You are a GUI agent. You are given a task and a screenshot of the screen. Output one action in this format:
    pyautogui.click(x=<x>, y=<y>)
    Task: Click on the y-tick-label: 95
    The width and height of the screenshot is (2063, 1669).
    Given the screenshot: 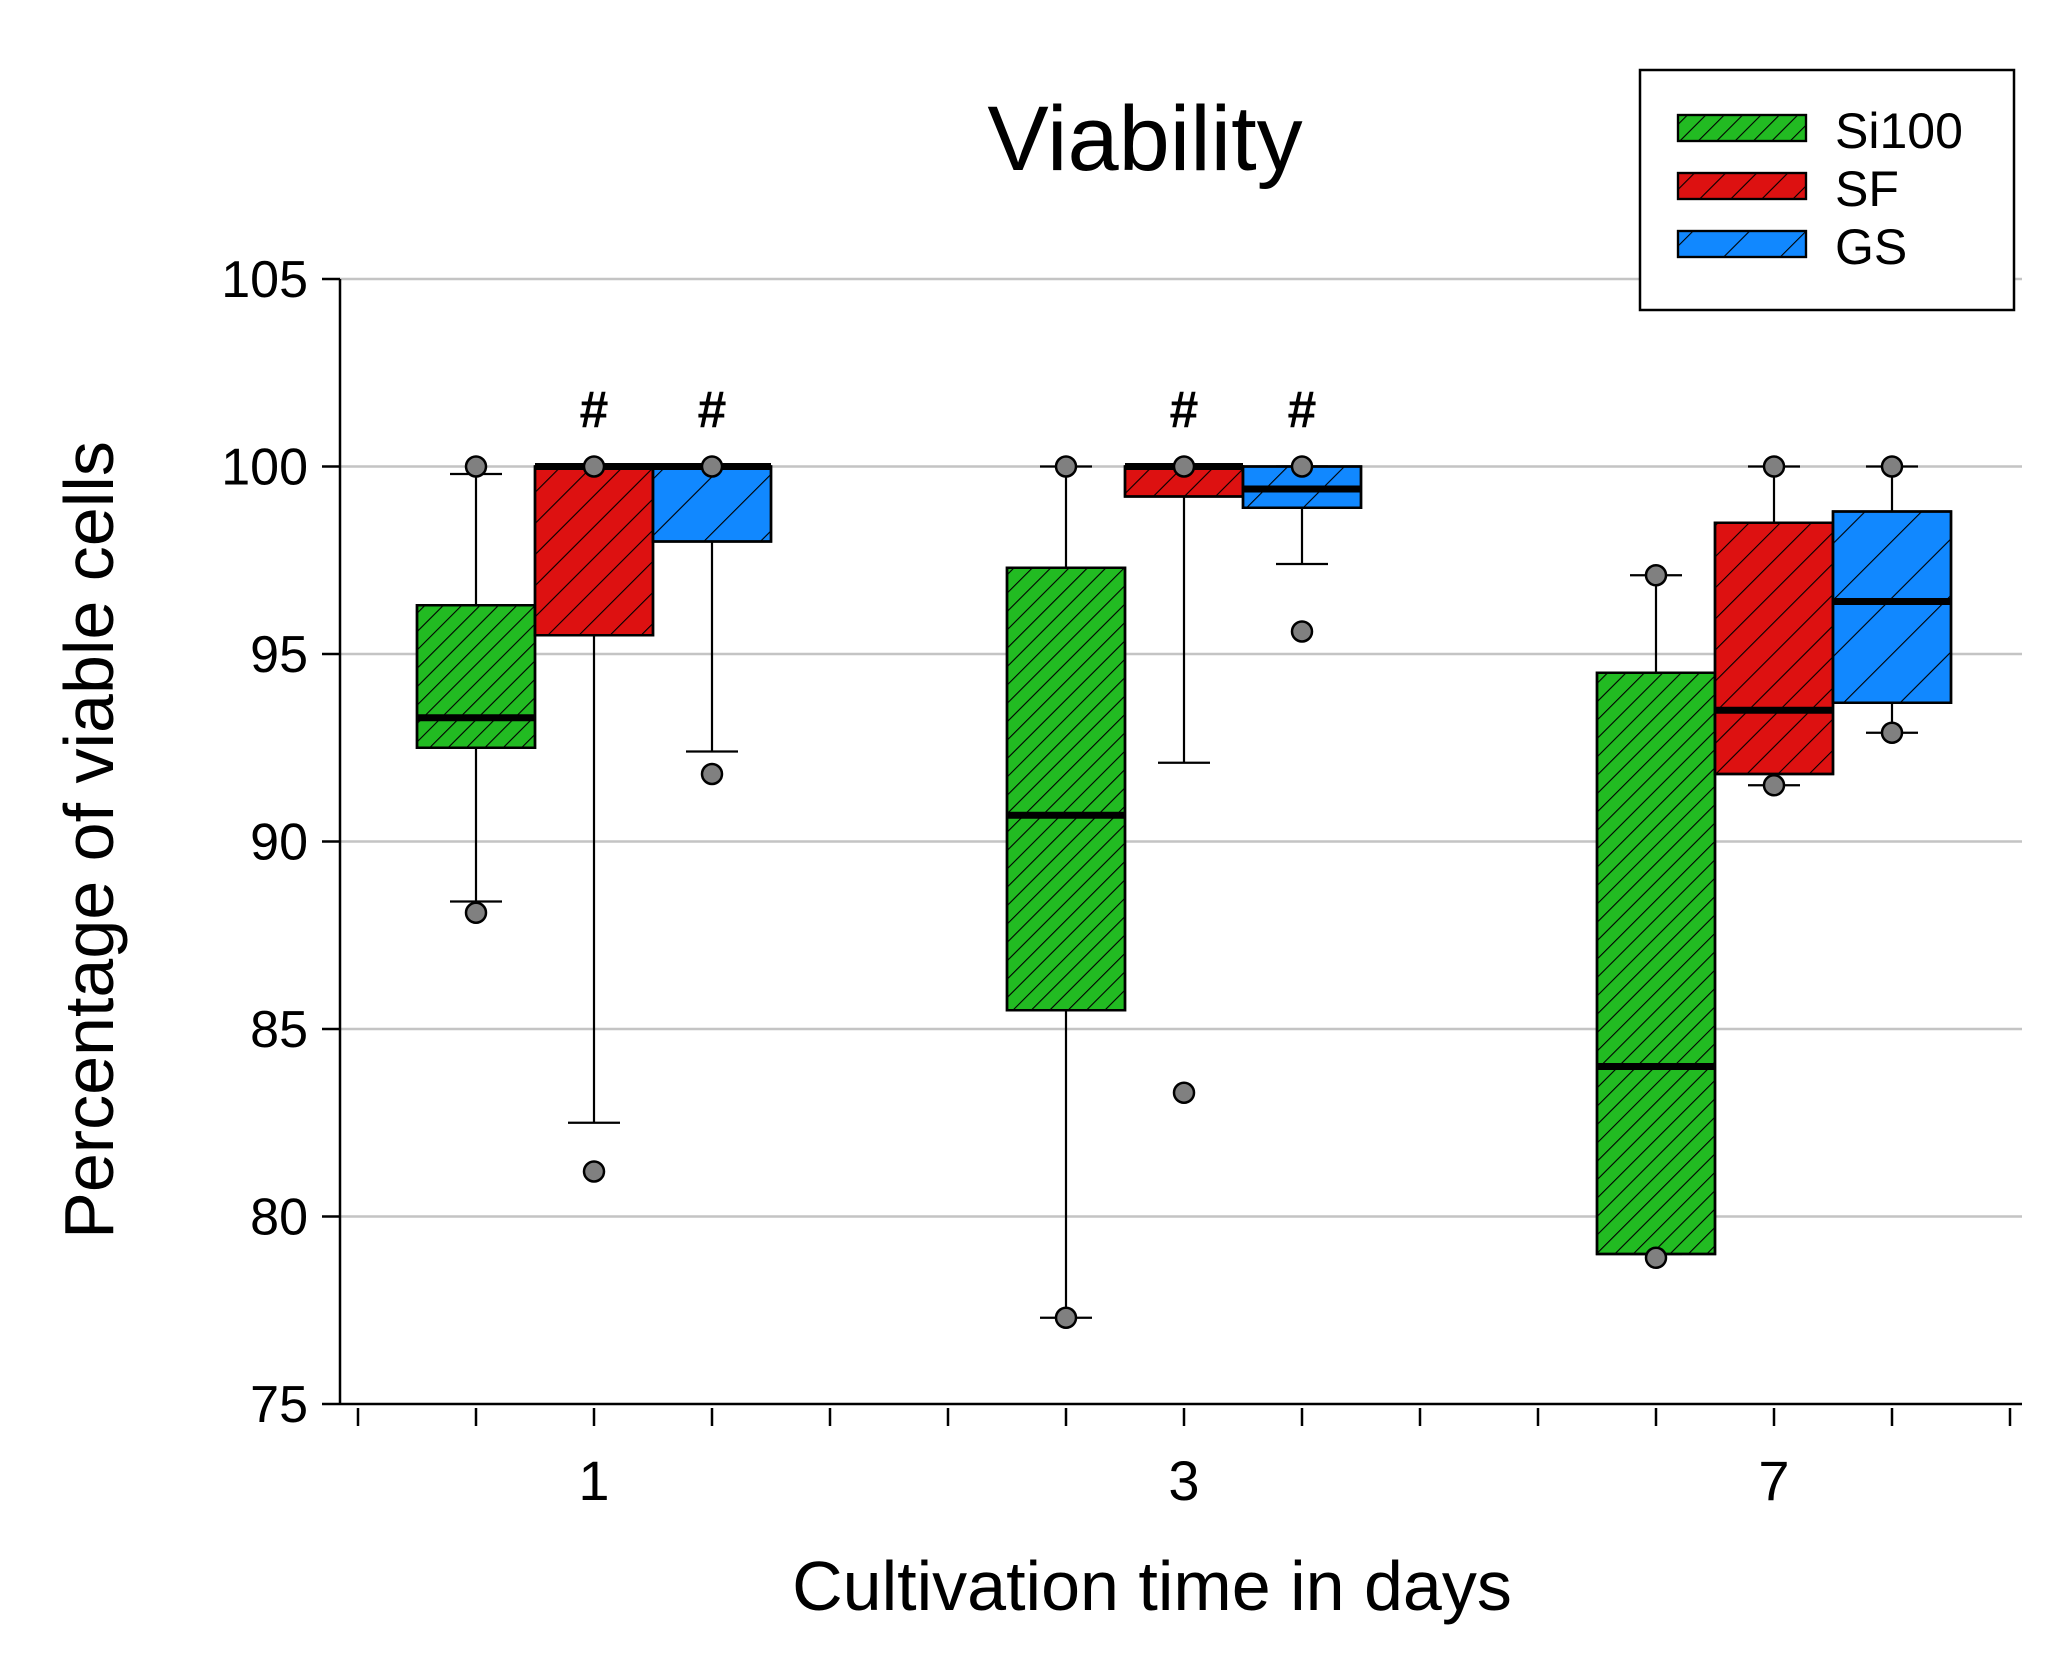 What is the action you would take?
    pyautogui.click(x=279, y=655)
    